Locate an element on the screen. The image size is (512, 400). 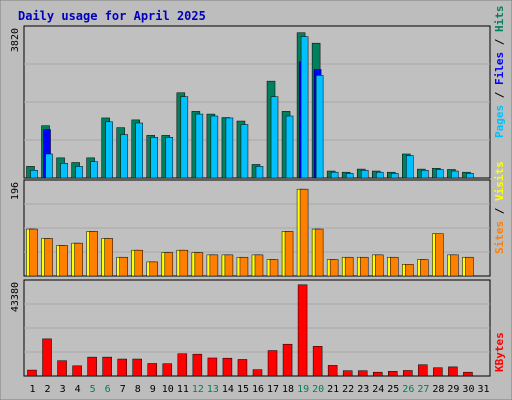
x-tick-label: 22 is located at coordinates (348, 389).